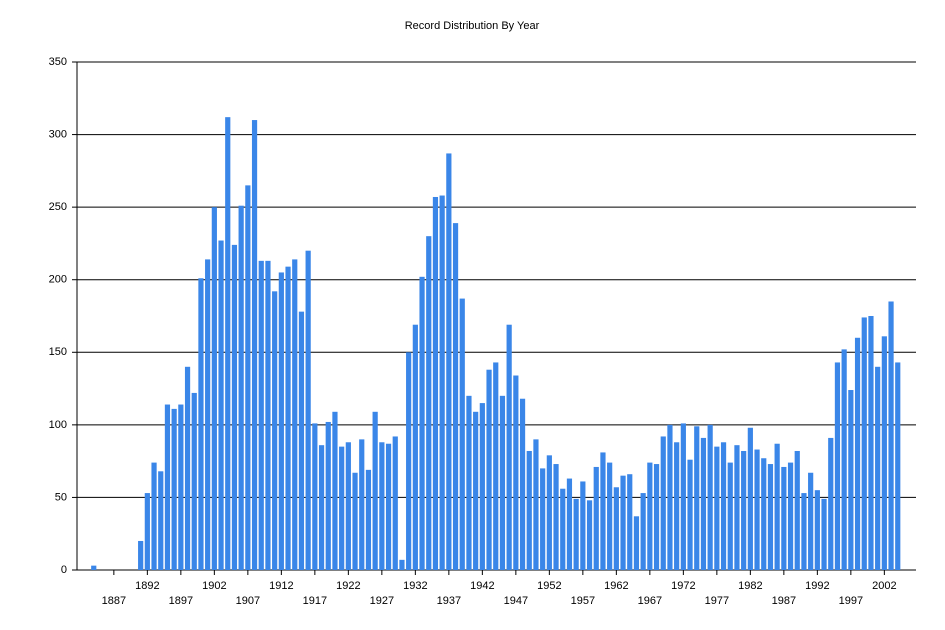  What do you see at coordinates (315, 601) in the screenshot?
I see `x-tick-label: 1917` at bounding box center [315, 601].